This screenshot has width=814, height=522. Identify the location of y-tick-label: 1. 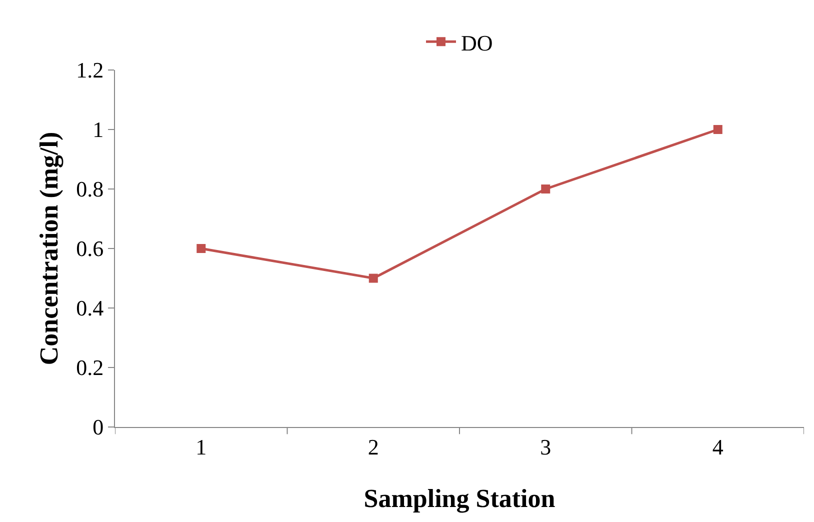
(98, 129).